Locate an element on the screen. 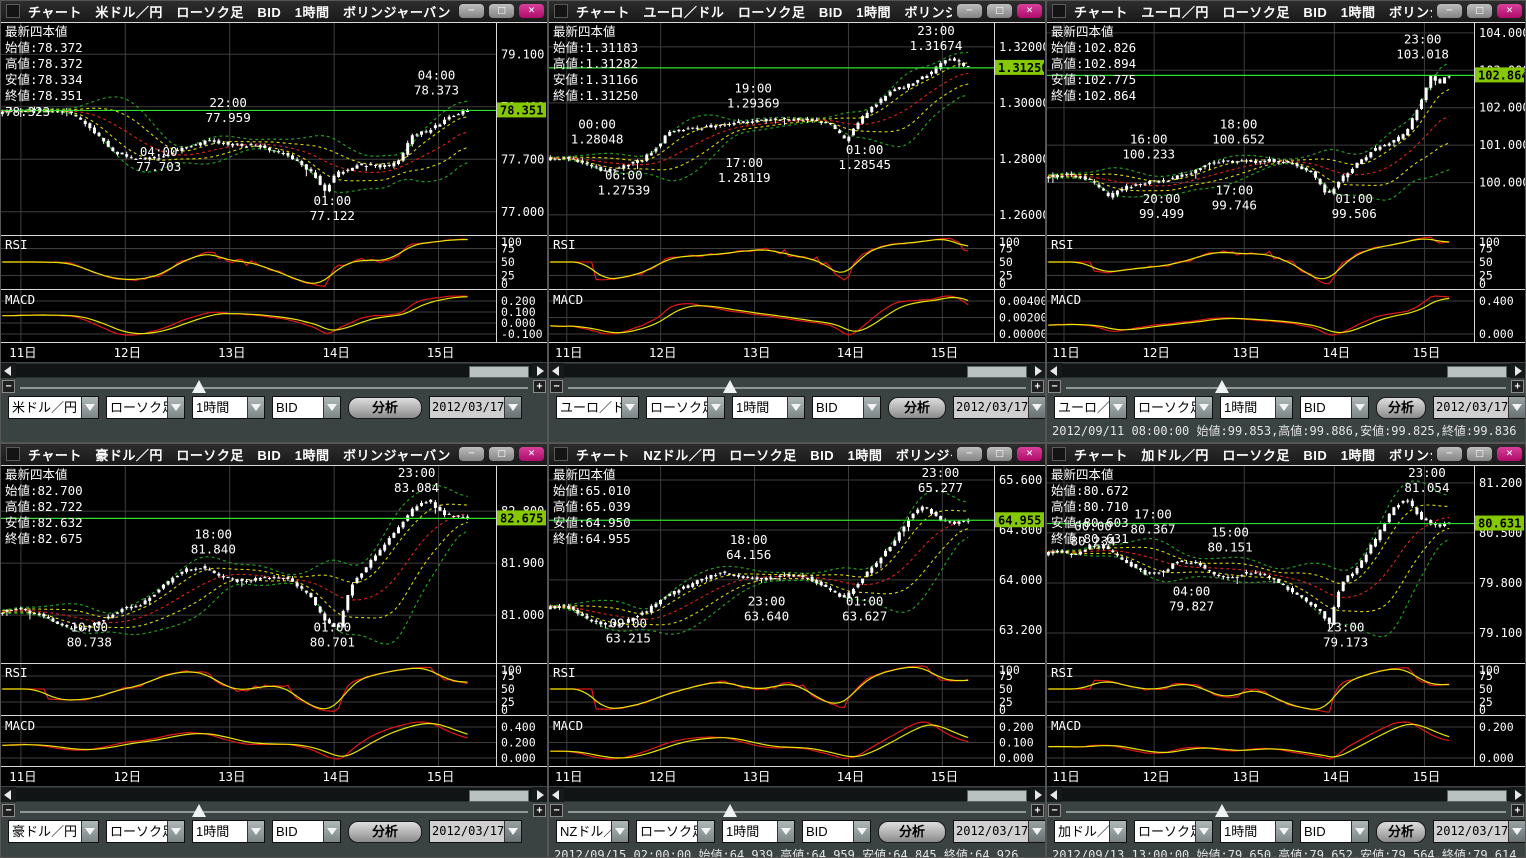 Image resolution: width=1526 pixels, height=858 pixels. currency-pair-select: 豪ドル／円 is located at coordinates (53, 831).